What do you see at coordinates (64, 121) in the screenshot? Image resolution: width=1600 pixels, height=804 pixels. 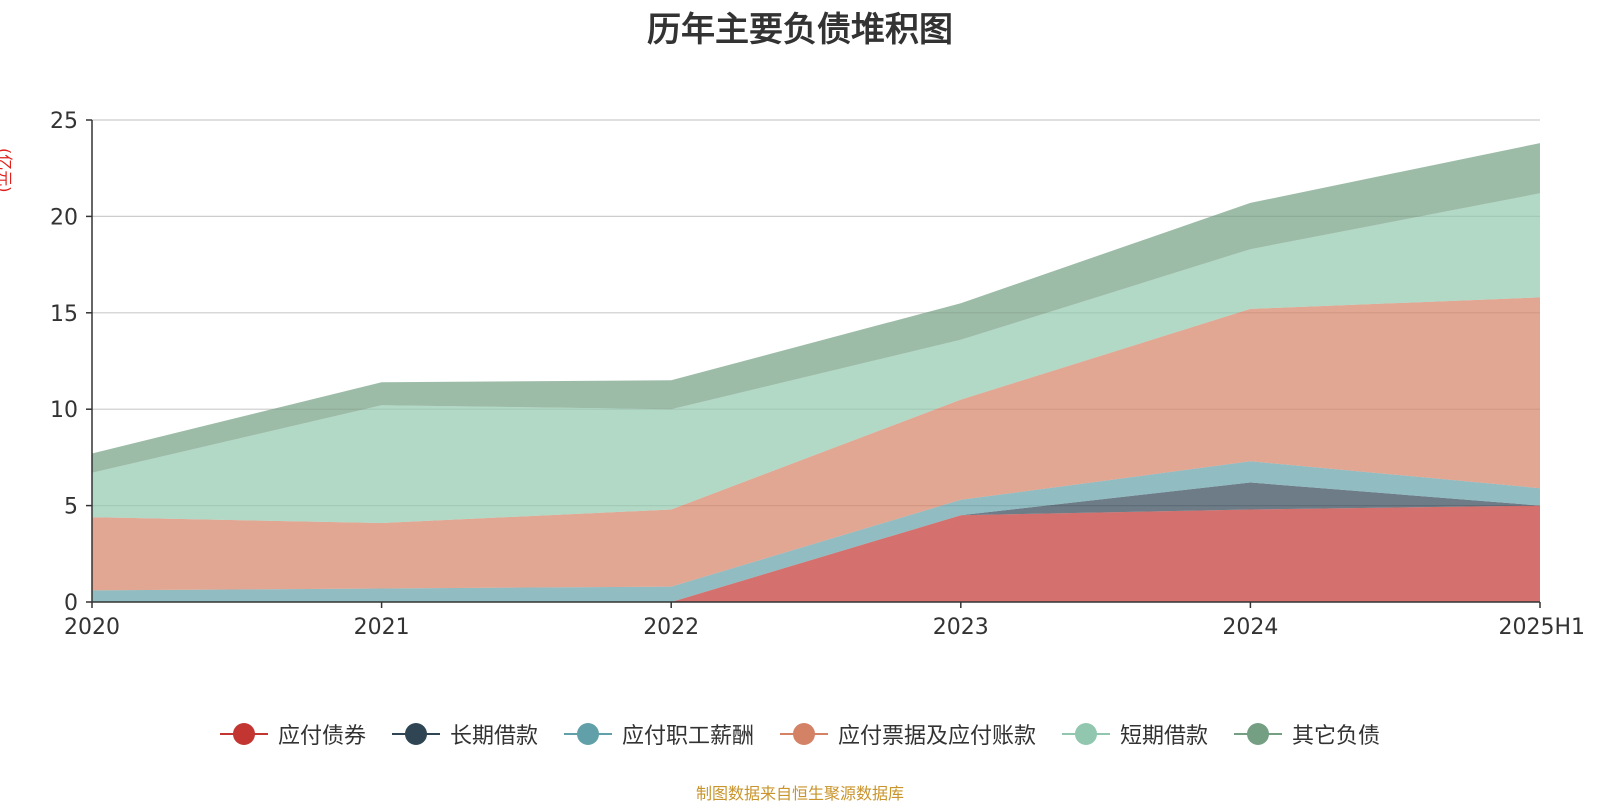 I see `y-tick-label: 25` at bounding box center [64, 121].